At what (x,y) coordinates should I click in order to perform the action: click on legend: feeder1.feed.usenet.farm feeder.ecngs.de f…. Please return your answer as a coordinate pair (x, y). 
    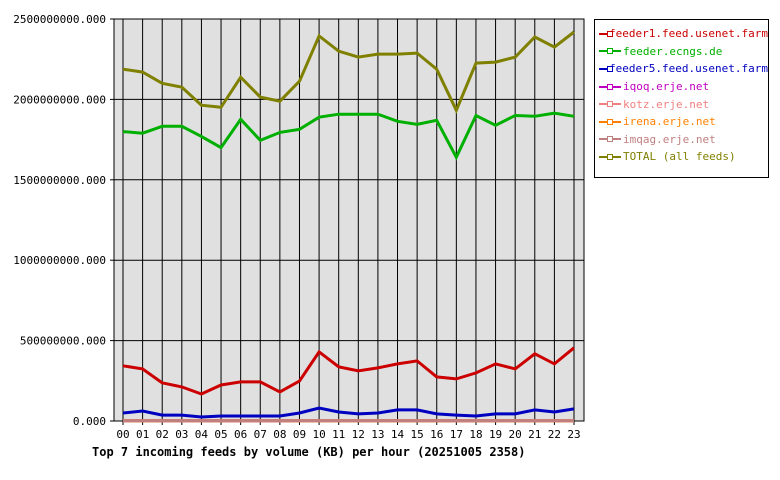
    Looking at the image, I should click on (681, 98).